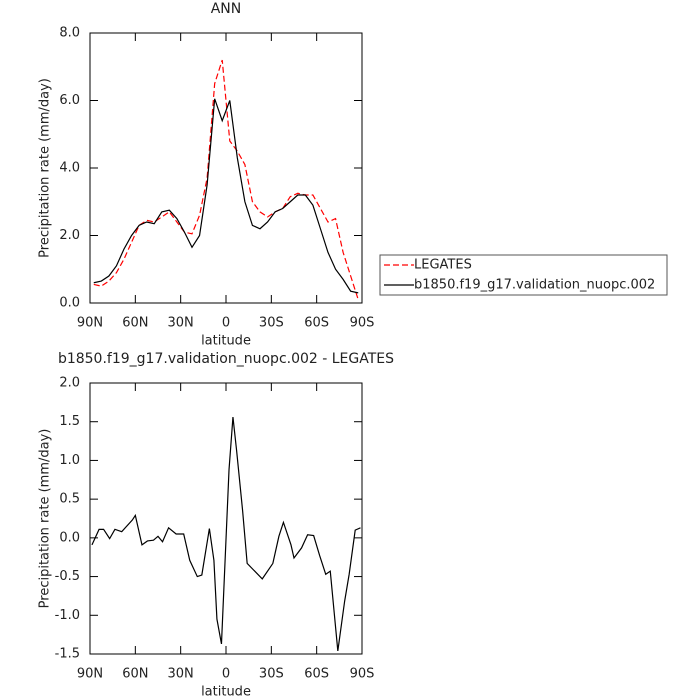 This screenshot has width=700, height=700. Describe the element at coordinates (69, 499) in the screenshot. I see `y-tick-label: 0.5` at that location.